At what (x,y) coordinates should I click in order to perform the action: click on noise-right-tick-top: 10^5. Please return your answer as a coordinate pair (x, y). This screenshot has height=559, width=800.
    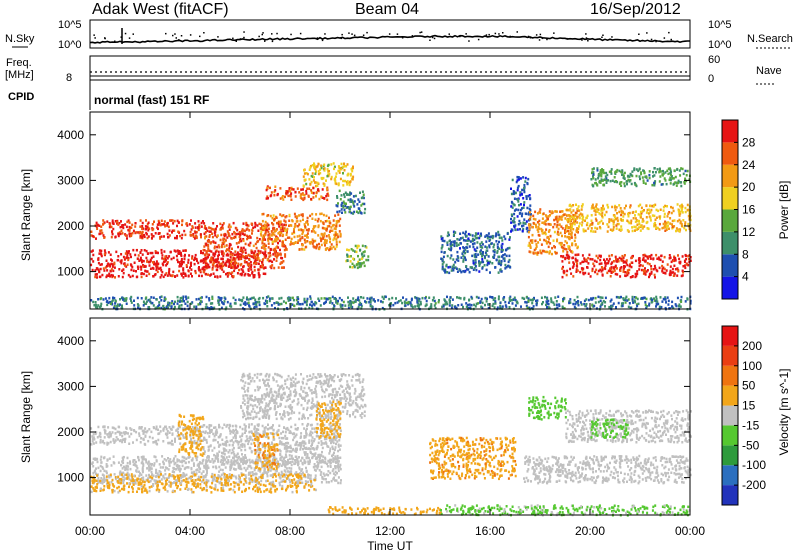
    Looking at the image, I should click on (720, 25).